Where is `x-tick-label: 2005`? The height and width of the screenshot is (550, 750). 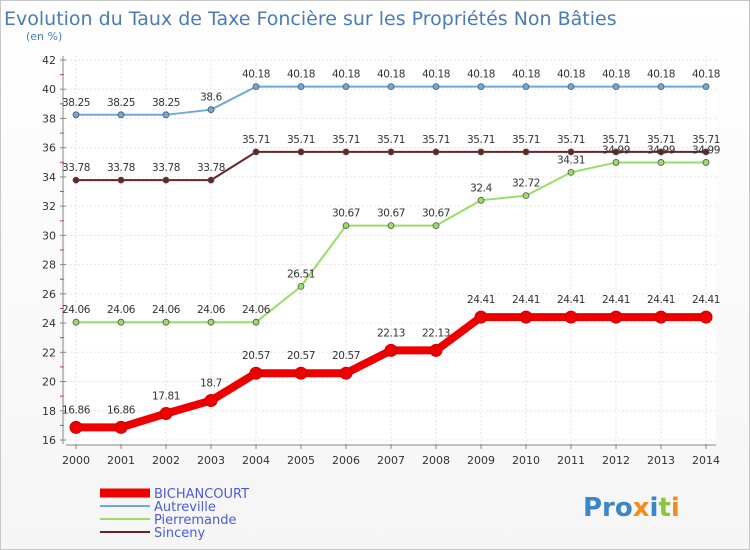 x-tick-label: 2005 is located at coordinates (301, 460).